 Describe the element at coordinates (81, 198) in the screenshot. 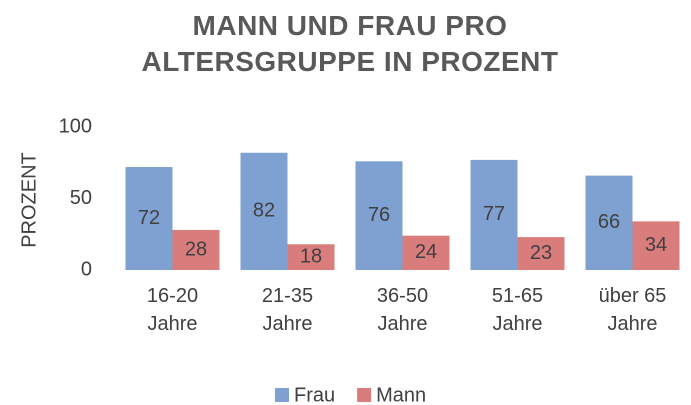

I see `y-tick-label: 50` at that location.